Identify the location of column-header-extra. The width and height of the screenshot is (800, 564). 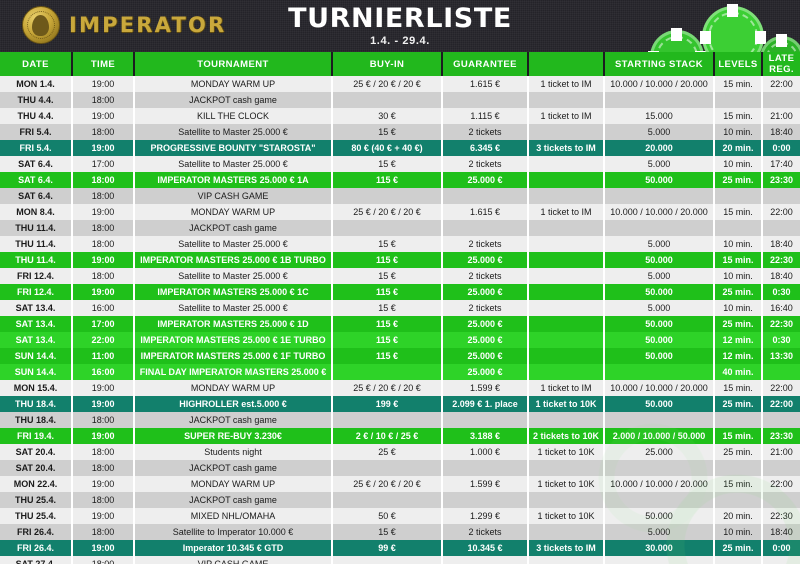
(566, 64).